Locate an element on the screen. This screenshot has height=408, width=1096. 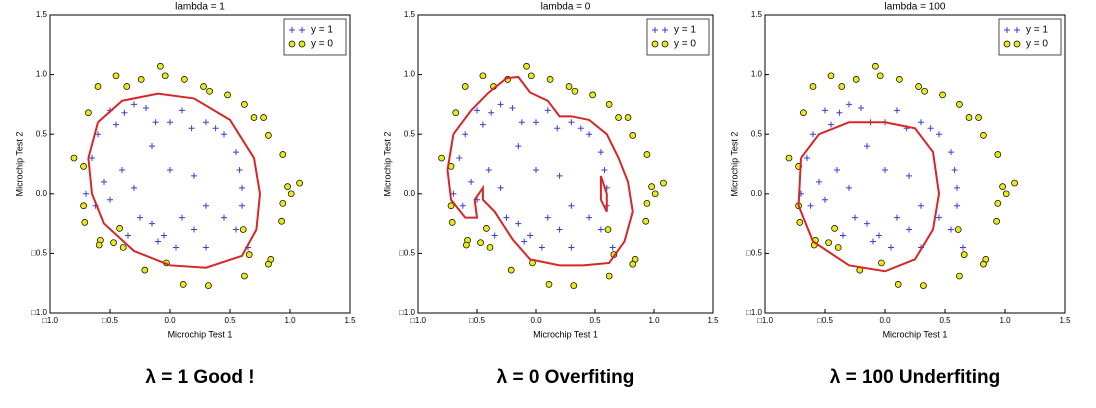
x-axis-label: Microchip Test 1 is located at coordinates (200, 334).